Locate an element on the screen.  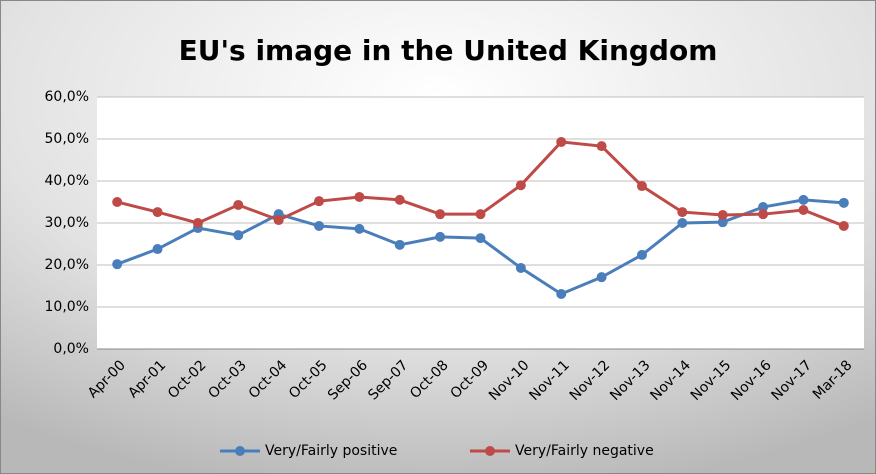
y-tick-label: 30,0% is located at coordinates (67, 223).